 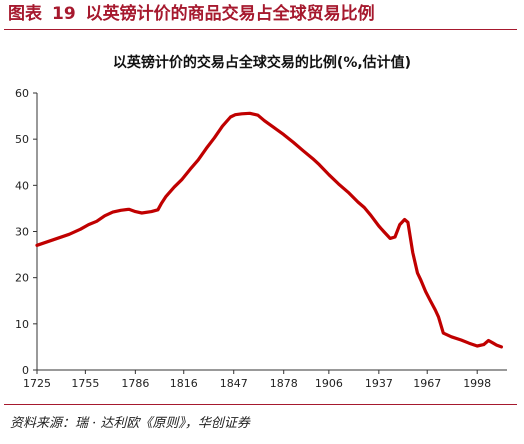 What do you see at coordinates (130, 423) in the screenshot?
I see `source-note: 资料来源：瑞 · 达利欧《原则》，华创证券` at bounding box center [130, 423].